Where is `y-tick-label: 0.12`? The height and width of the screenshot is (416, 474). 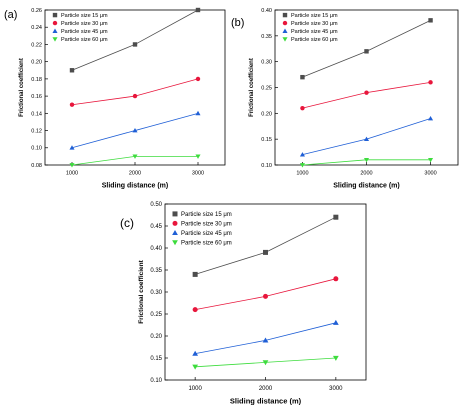
y-tick-label: 0.12 is located at coordinates (36, 131).